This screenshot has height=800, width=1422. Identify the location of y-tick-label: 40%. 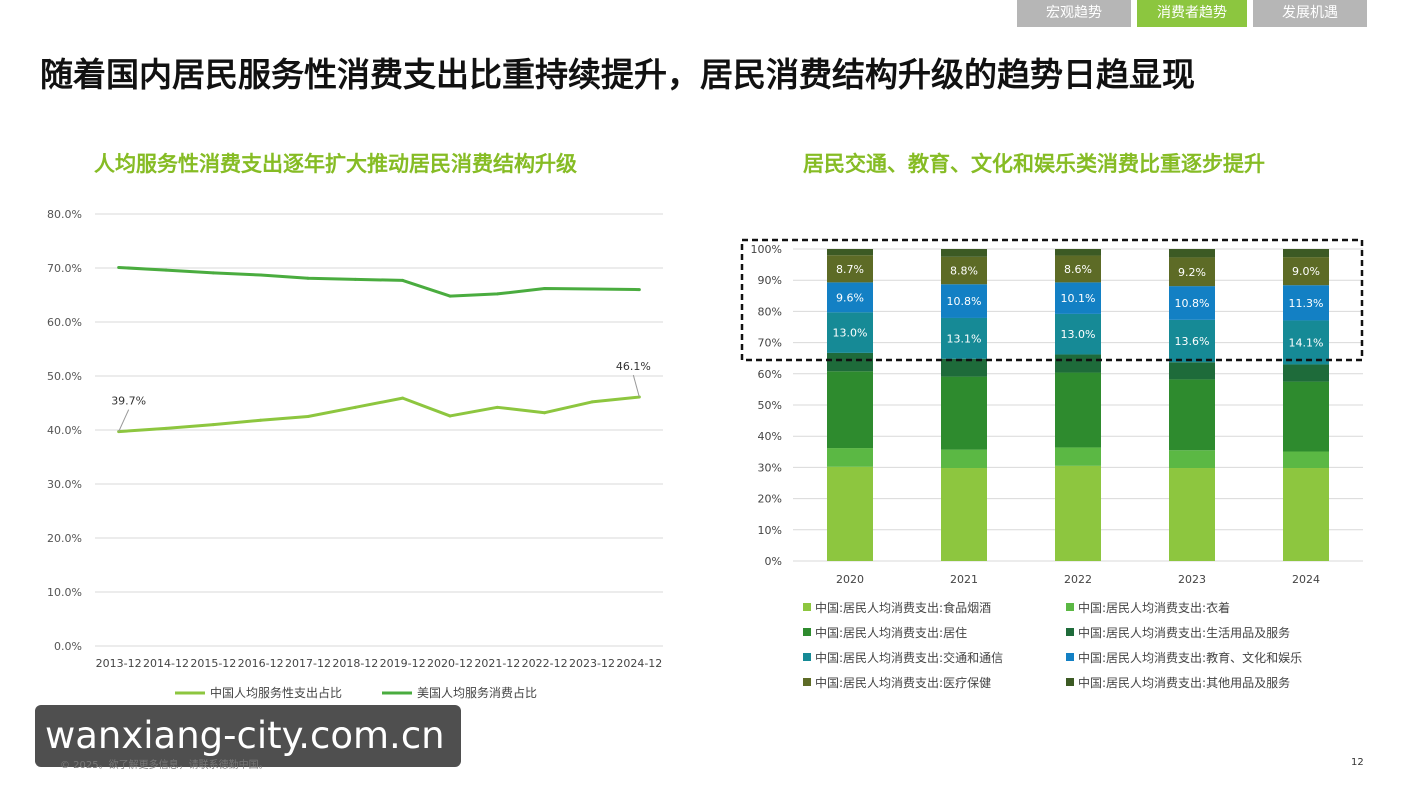
(770, 436).